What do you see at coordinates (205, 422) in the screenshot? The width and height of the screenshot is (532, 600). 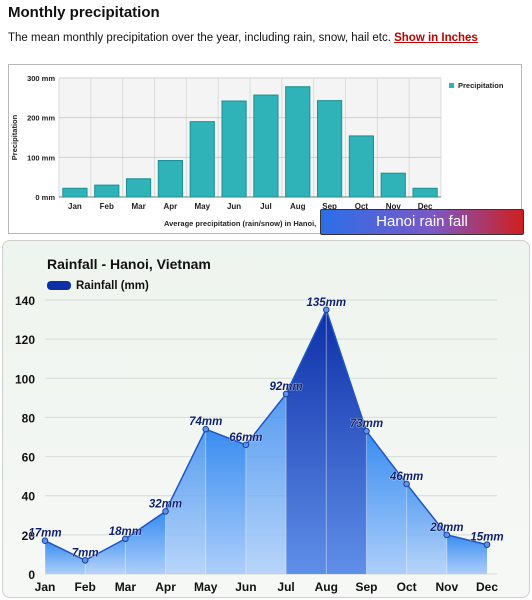 I see `data-label: 74mm` at bounding box center [205, 422].